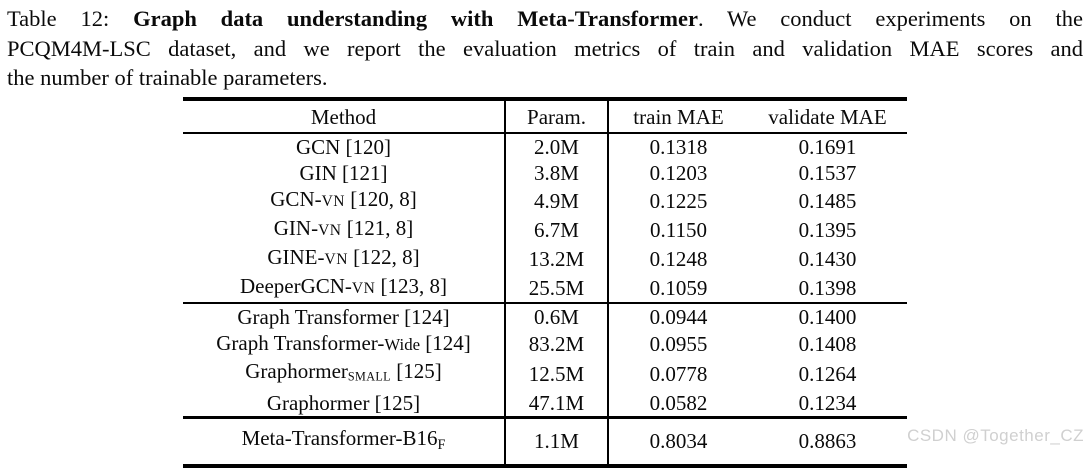 The image size is (1087, 468). Describe the element at coordinates (557, 258) in the screenshot. I see `param-cell: 13.2M` at that location.